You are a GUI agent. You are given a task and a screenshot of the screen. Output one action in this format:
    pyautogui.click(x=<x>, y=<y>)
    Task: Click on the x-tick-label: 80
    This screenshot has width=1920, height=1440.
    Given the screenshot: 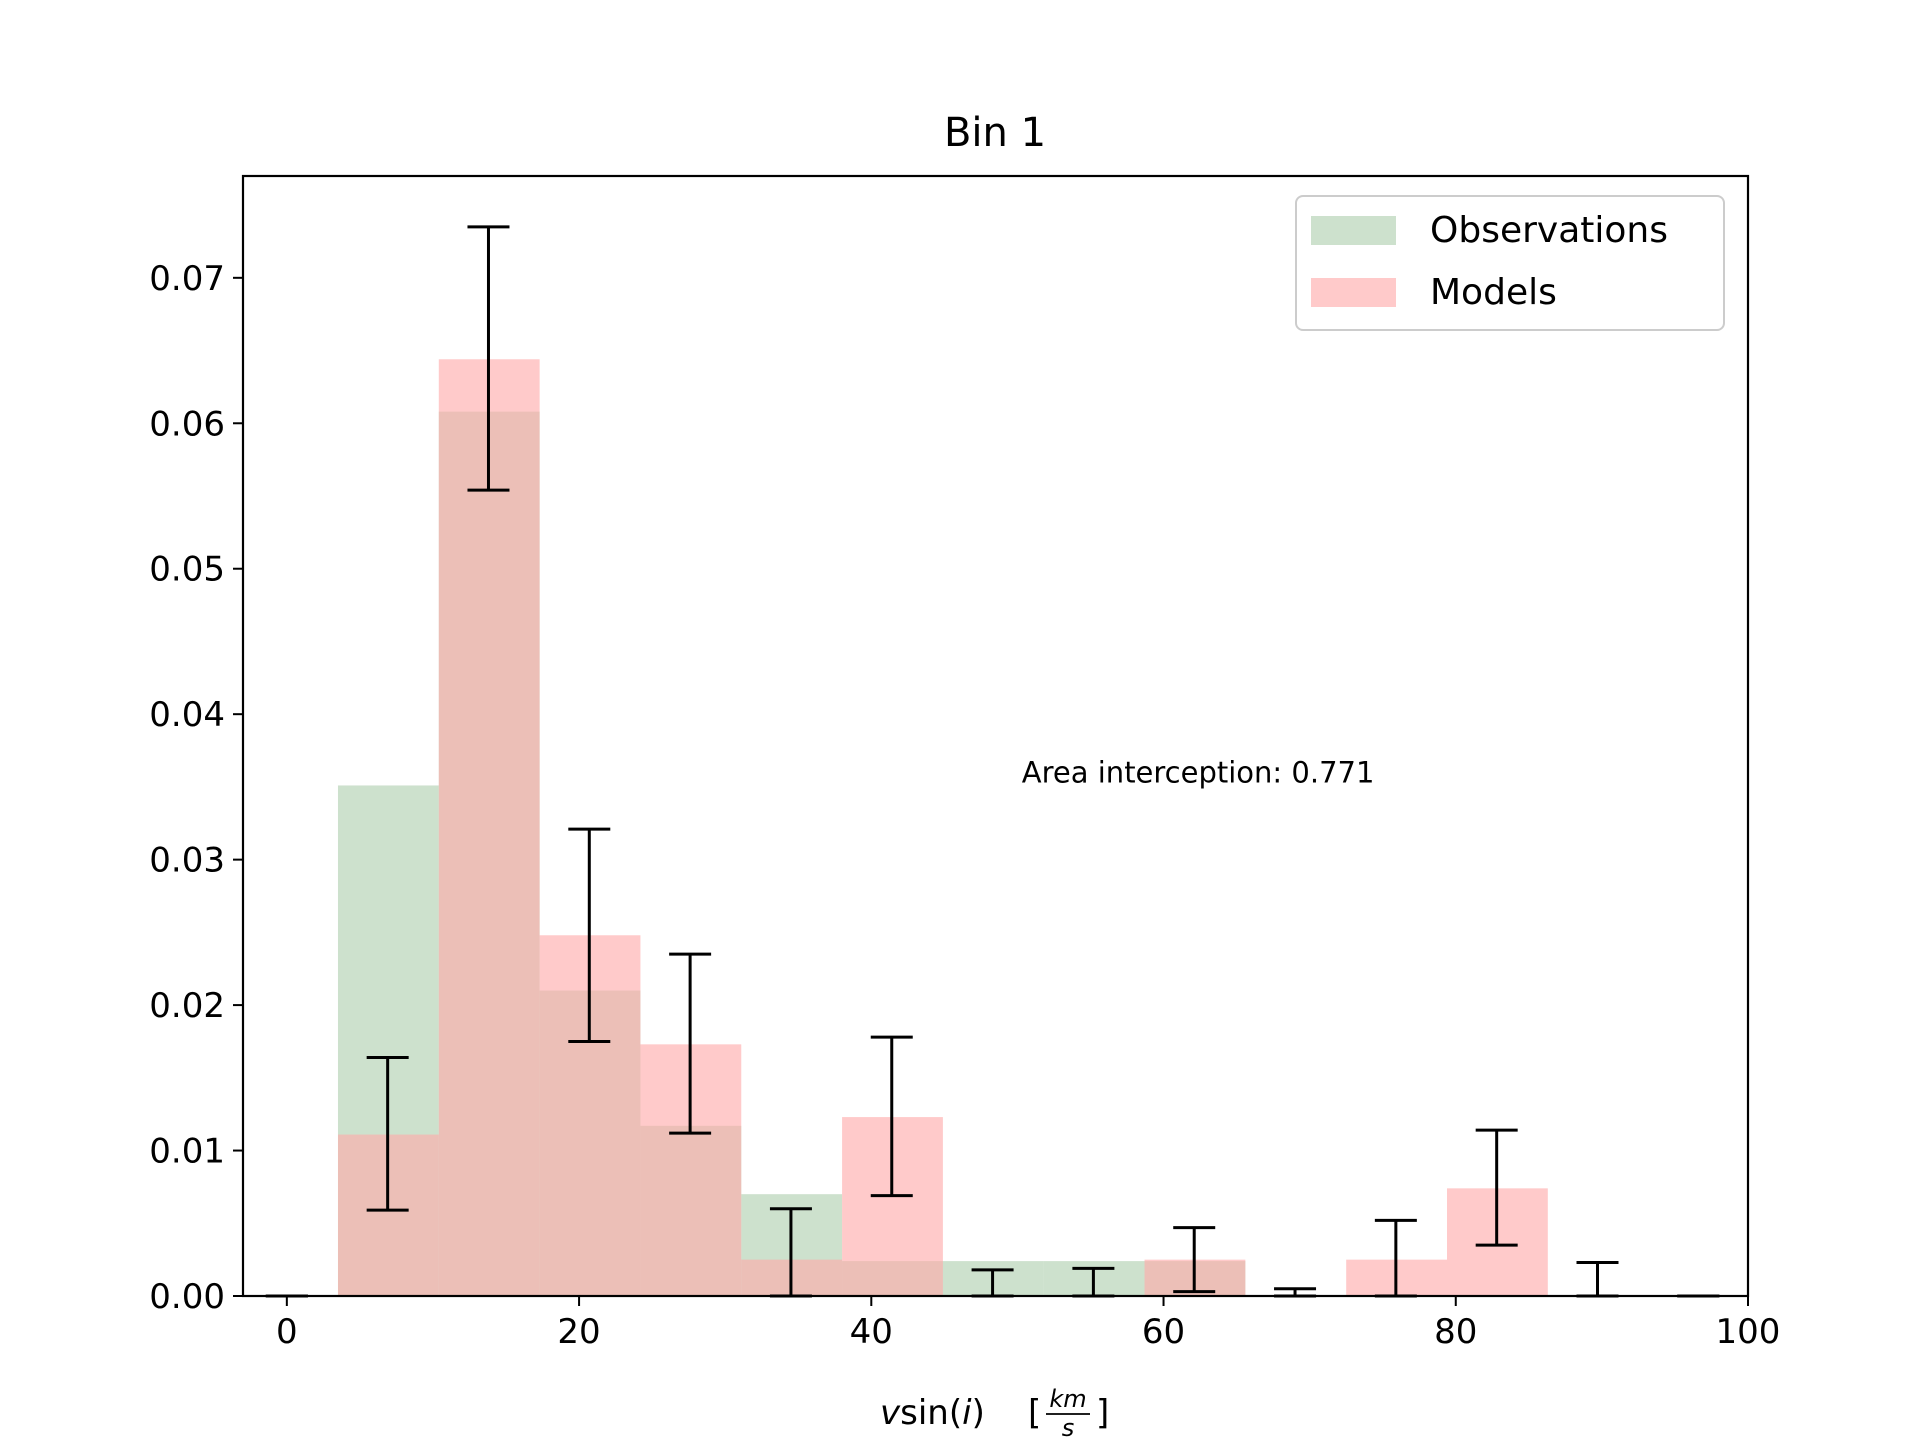 What is the action you would take?
    pyautogui.click(x=1455, y=1332)
    